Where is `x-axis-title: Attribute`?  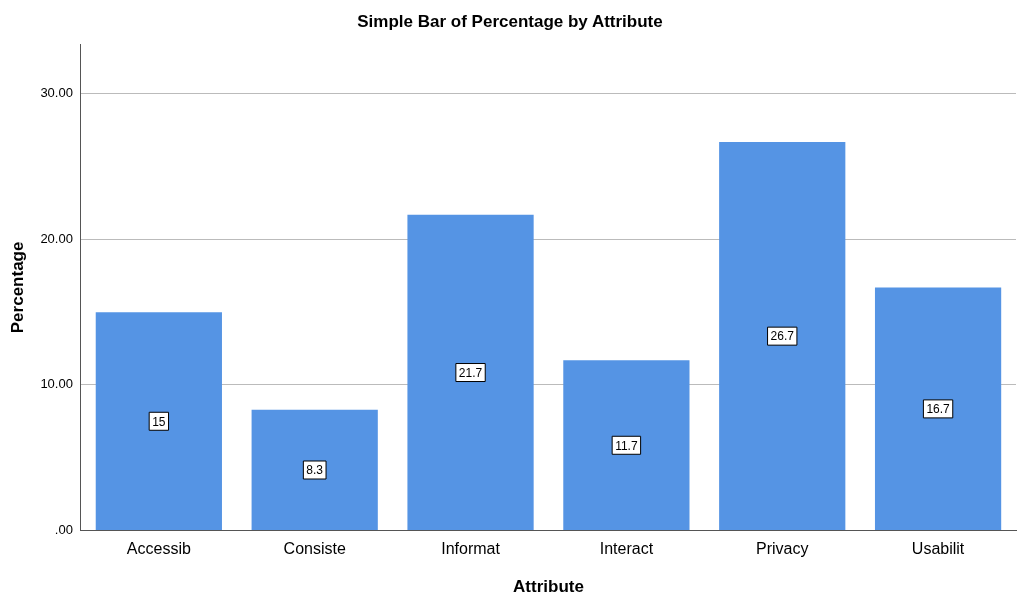
x-axis-title: Attribute is located at coordinates (548, 587).